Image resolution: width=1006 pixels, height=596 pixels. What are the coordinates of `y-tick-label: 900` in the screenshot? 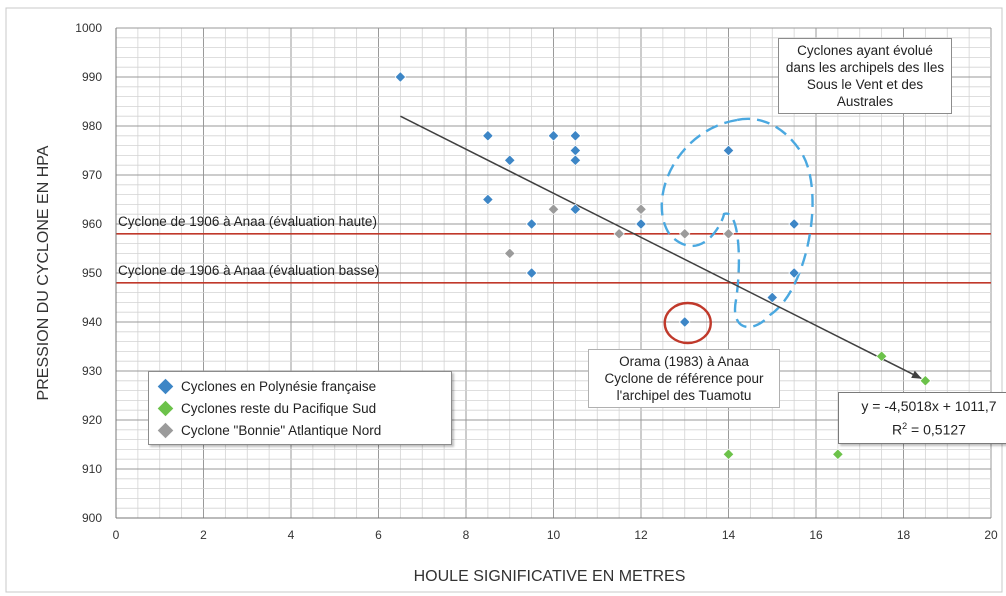 It's located at (92, 518).